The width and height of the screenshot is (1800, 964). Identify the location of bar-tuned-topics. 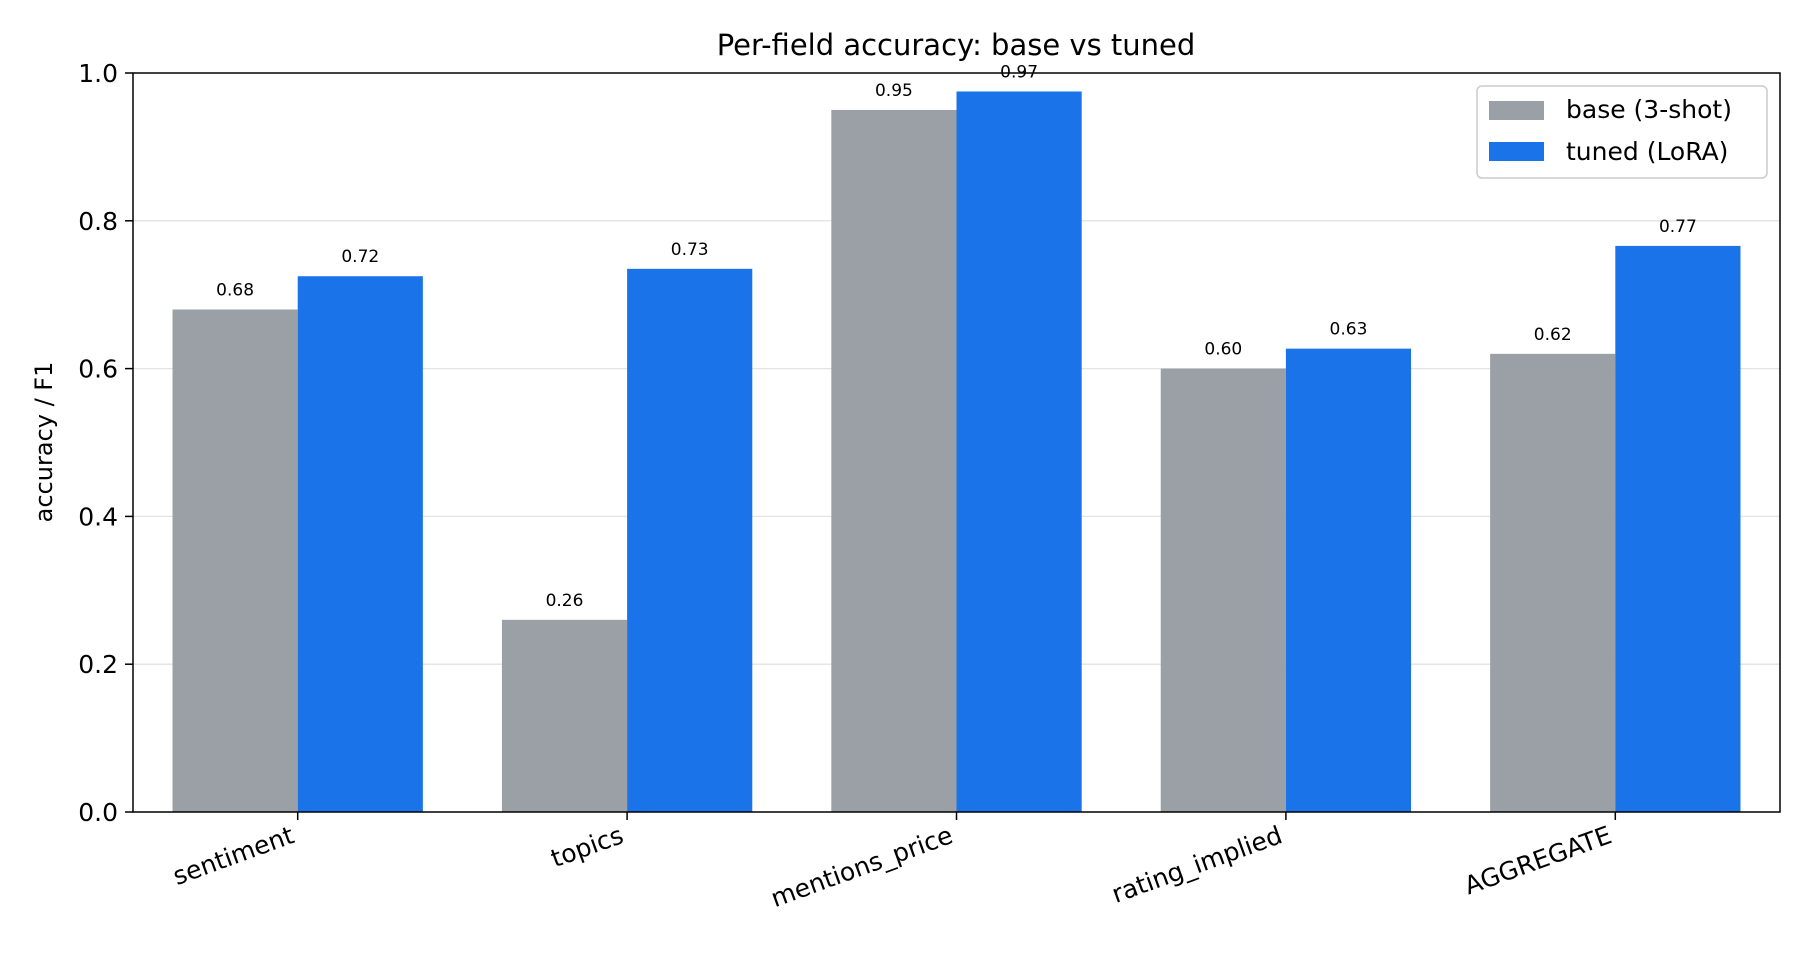
(690, 540).